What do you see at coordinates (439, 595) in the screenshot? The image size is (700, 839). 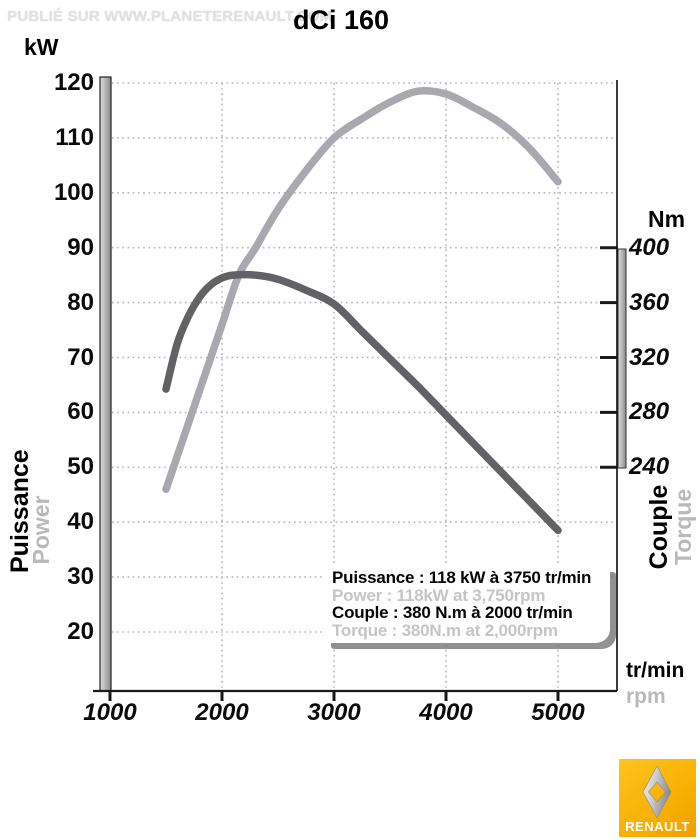 I see `legend-power-en: Power : 118kW at 3,750rpm` at bounding box center [439, 595].